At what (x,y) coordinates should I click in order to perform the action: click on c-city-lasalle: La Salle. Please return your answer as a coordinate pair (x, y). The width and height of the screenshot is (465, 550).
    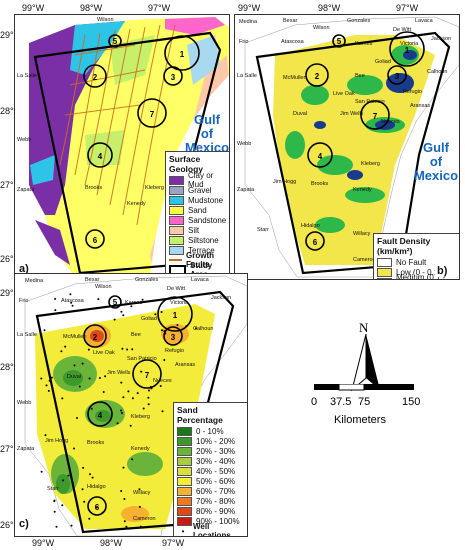
    Looking at the image, I should click on (27, 335).